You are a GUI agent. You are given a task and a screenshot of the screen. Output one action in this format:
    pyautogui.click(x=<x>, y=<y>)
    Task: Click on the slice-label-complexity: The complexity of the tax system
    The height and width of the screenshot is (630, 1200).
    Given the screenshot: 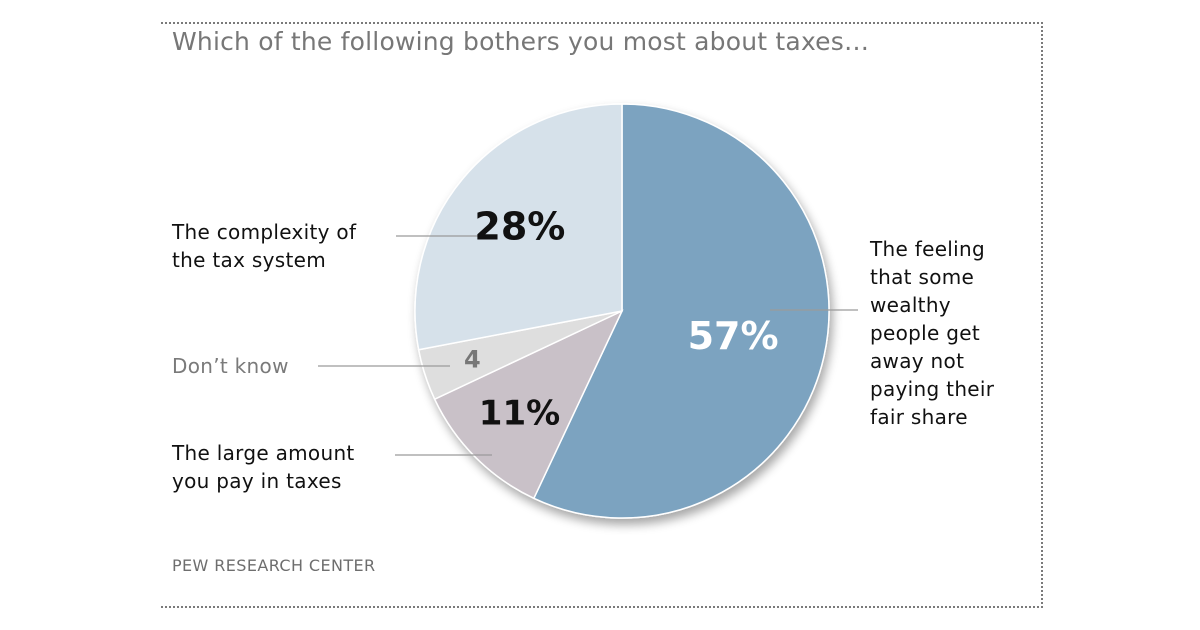 What is the action you would take?
    pyautogui.click(x=264, y=246)
    